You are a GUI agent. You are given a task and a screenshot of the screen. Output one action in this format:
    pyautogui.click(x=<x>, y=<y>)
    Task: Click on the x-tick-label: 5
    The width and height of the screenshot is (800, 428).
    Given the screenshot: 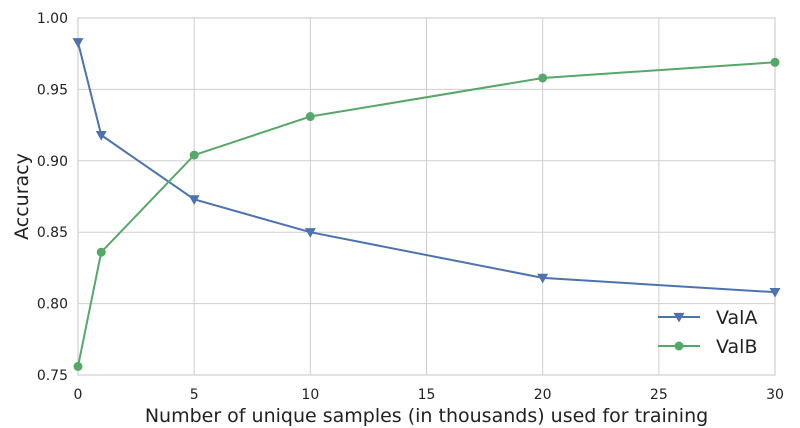 What is the action you would take?
    pyautogui.click(x=194, y=395)
    